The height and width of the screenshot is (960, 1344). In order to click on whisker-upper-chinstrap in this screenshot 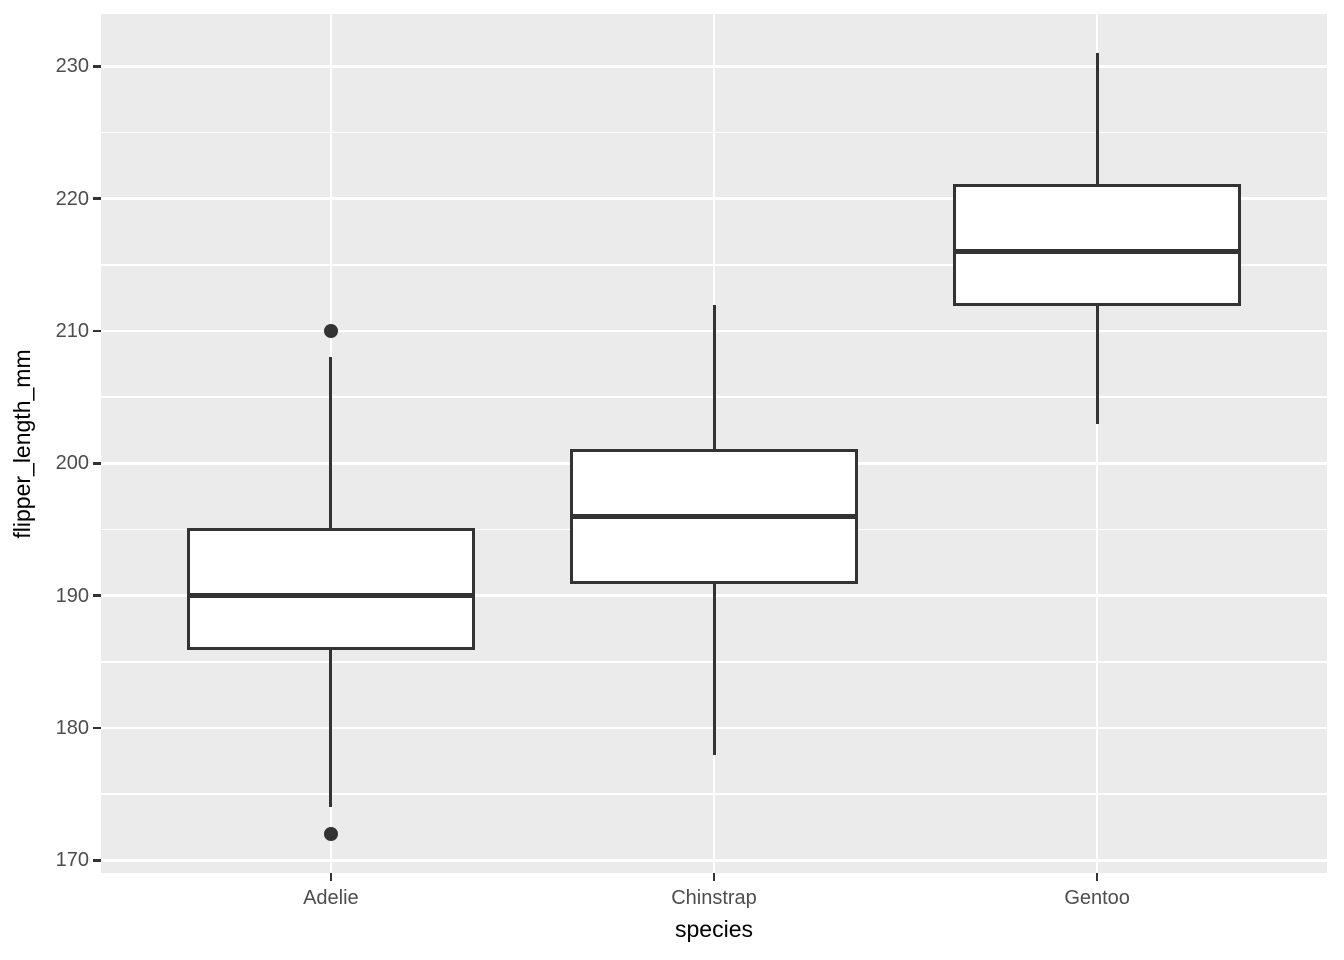, I will do `click(714, 377)`.